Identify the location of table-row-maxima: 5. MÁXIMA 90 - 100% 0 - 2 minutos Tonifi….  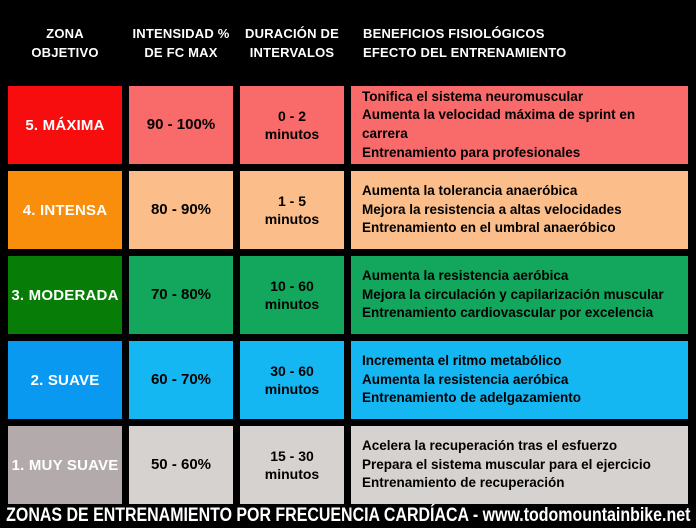
(348, 125).